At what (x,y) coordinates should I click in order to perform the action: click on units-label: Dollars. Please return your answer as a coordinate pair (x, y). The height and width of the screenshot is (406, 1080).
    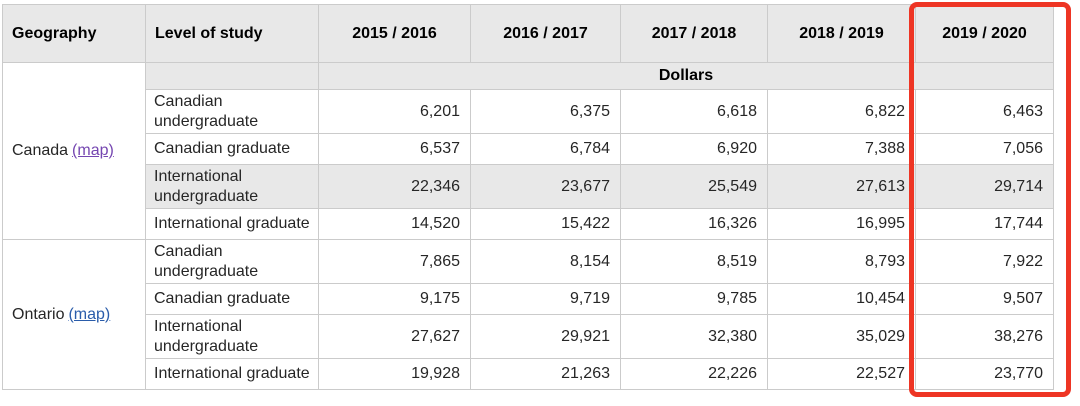
    Looking at the image, I should click on (686, 76).